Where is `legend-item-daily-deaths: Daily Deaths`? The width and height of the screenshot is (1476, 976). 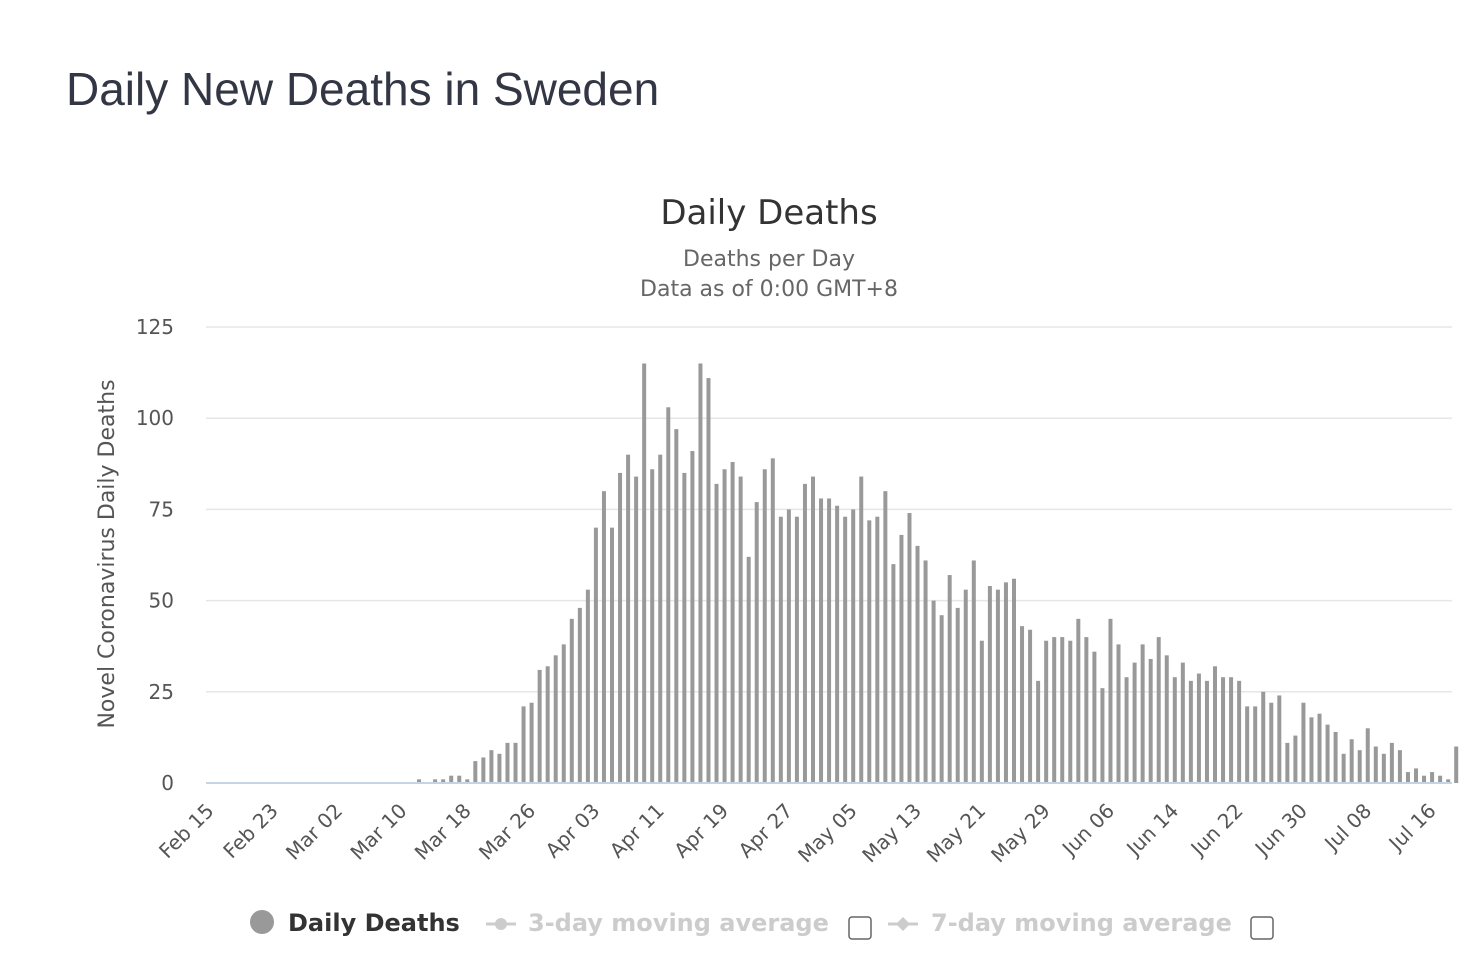 legend-item-daily-deaths: Daily Deaths is located at coordinates (374, 923).